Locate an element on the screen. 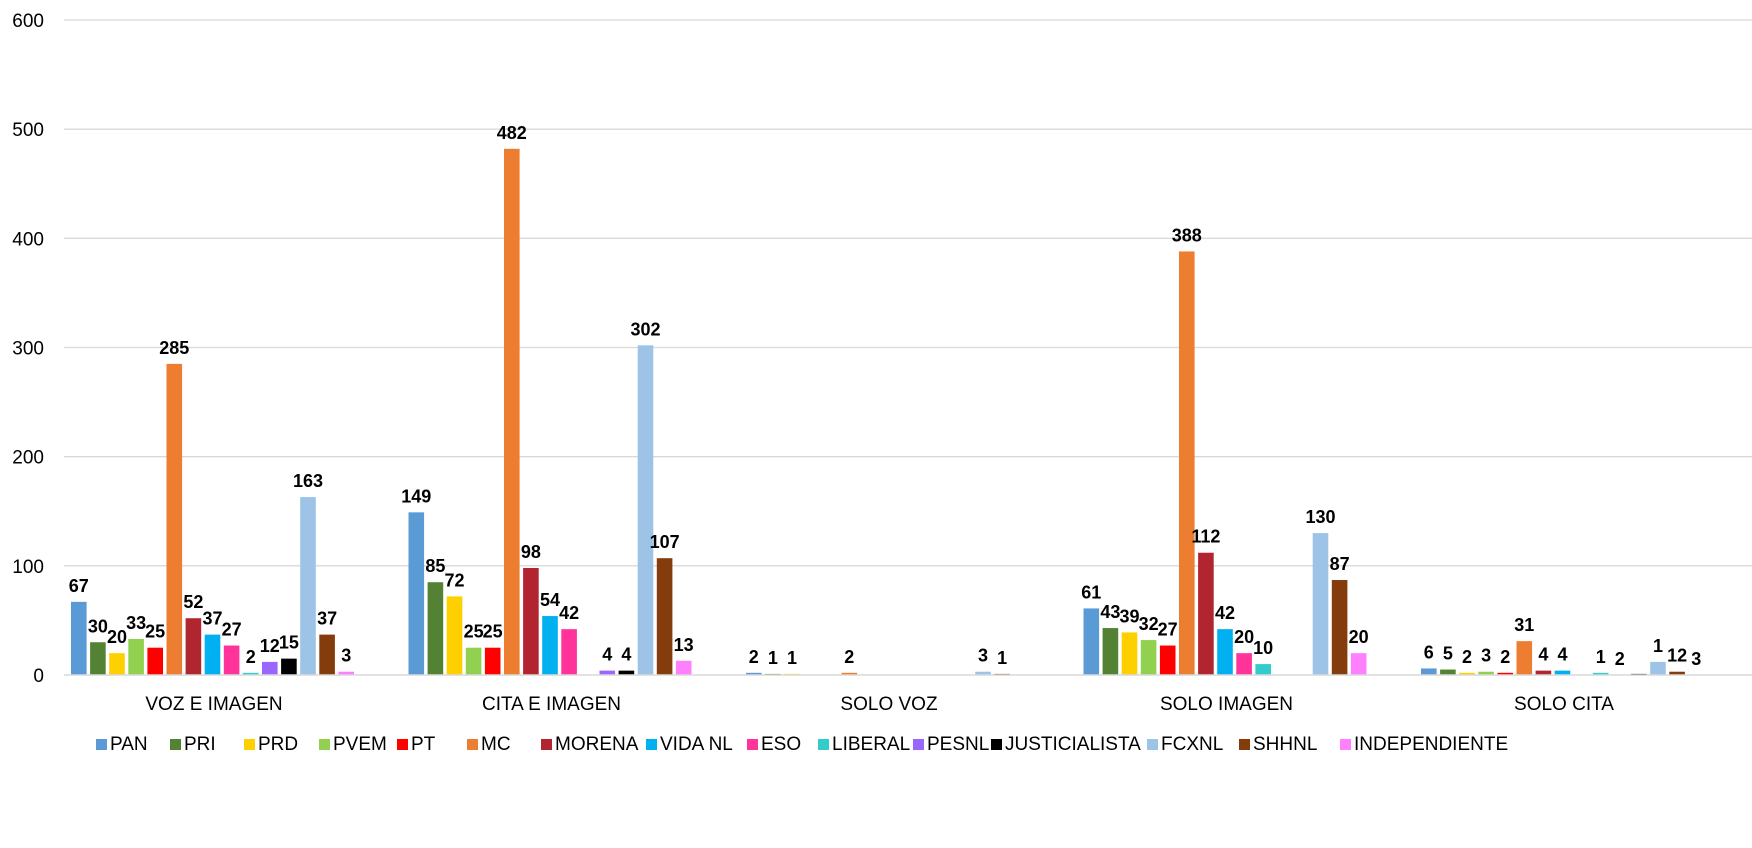  legend-label: MC is located at coordinates (496, 744).